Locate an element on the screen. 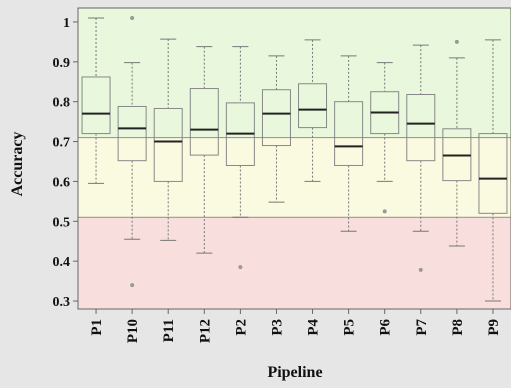 The image size is (511, 388). box-P2 is located at coordinates (240, 158).